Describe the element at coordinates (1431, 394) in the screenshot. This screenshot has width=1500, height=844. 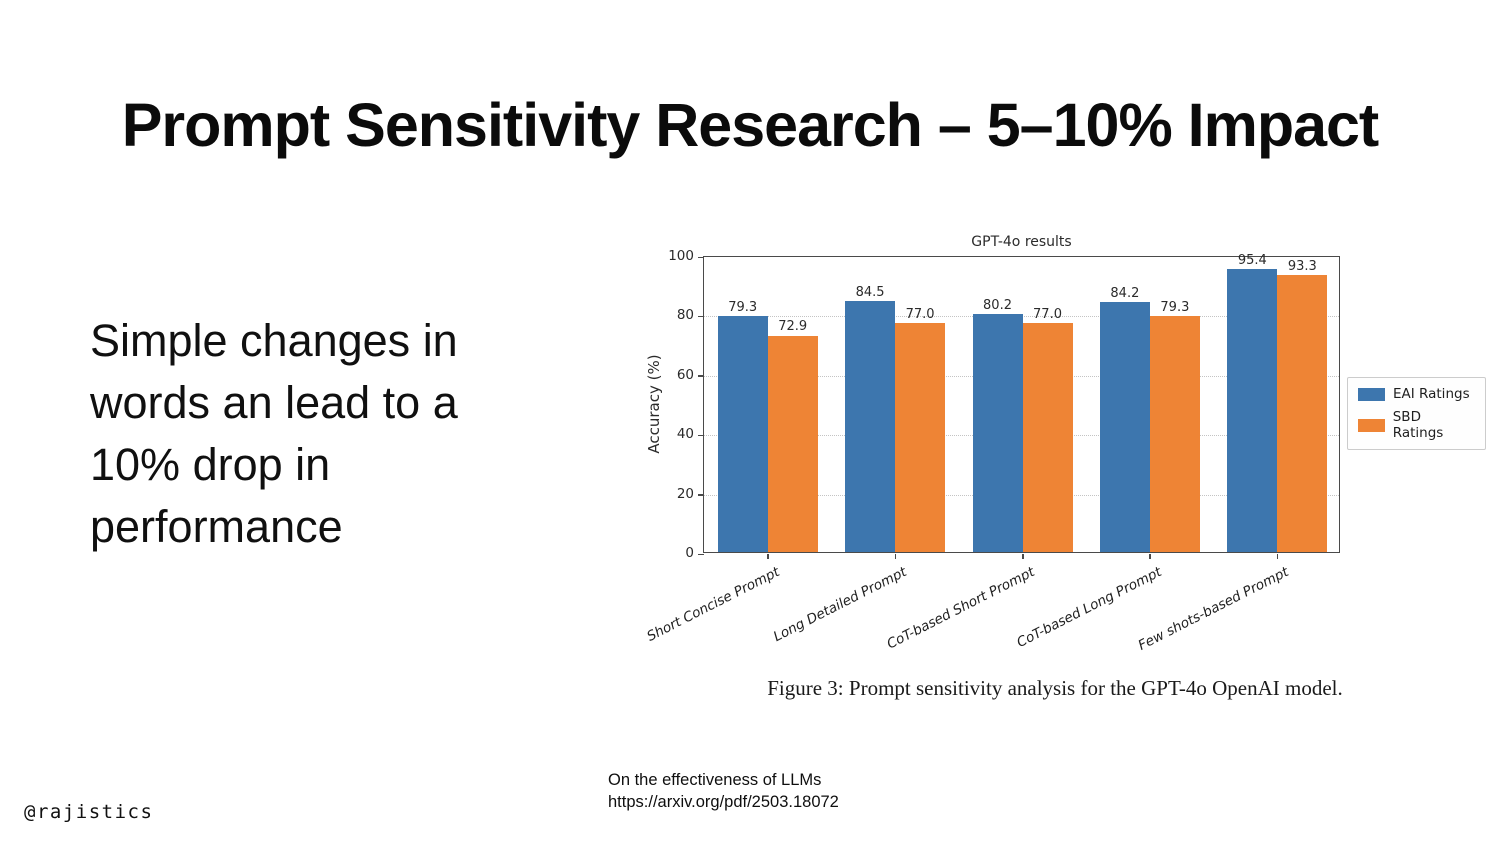
I see `legend-label-eai: EAI Ratings` at that location.